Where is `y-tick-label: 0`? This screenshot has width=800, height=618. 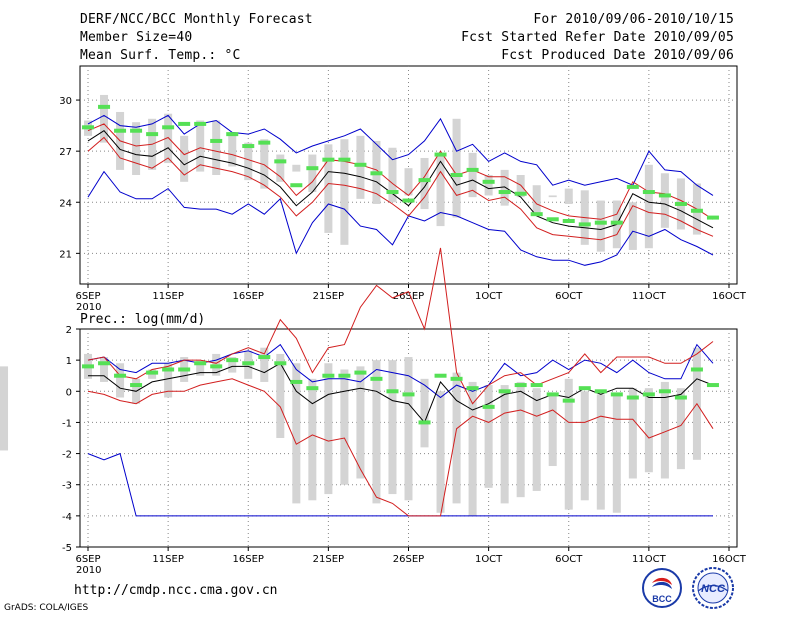
y-tick-label: 0 is located at coordinates (69, 392).